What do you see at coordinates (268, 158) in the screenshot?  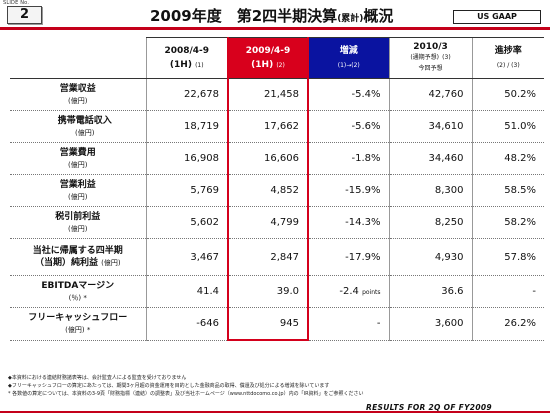 I see `cell-col-2: 16,606` at bounding box center [268, 158].